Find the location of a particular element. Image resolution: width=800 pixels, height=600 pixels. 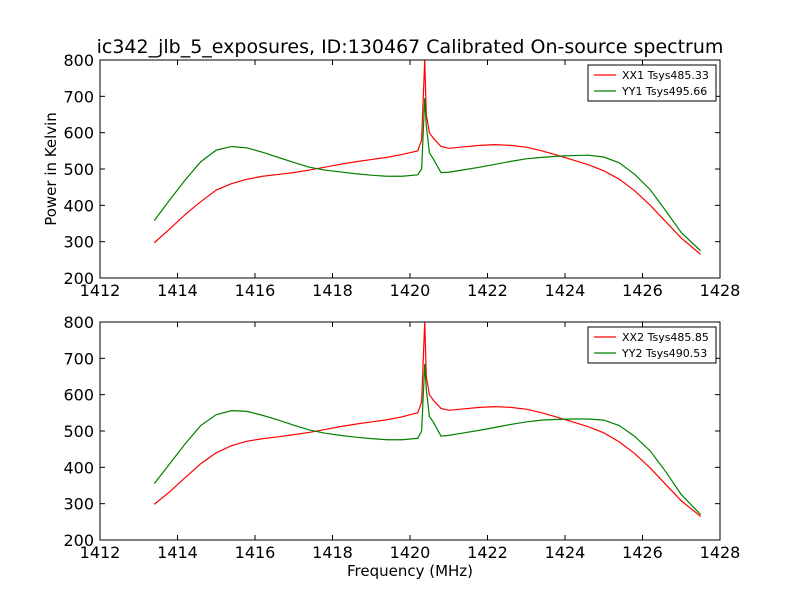

legend: XX2 Tsys485.85 YY2 Tsys490.53 is located at coordinates (652, 345).